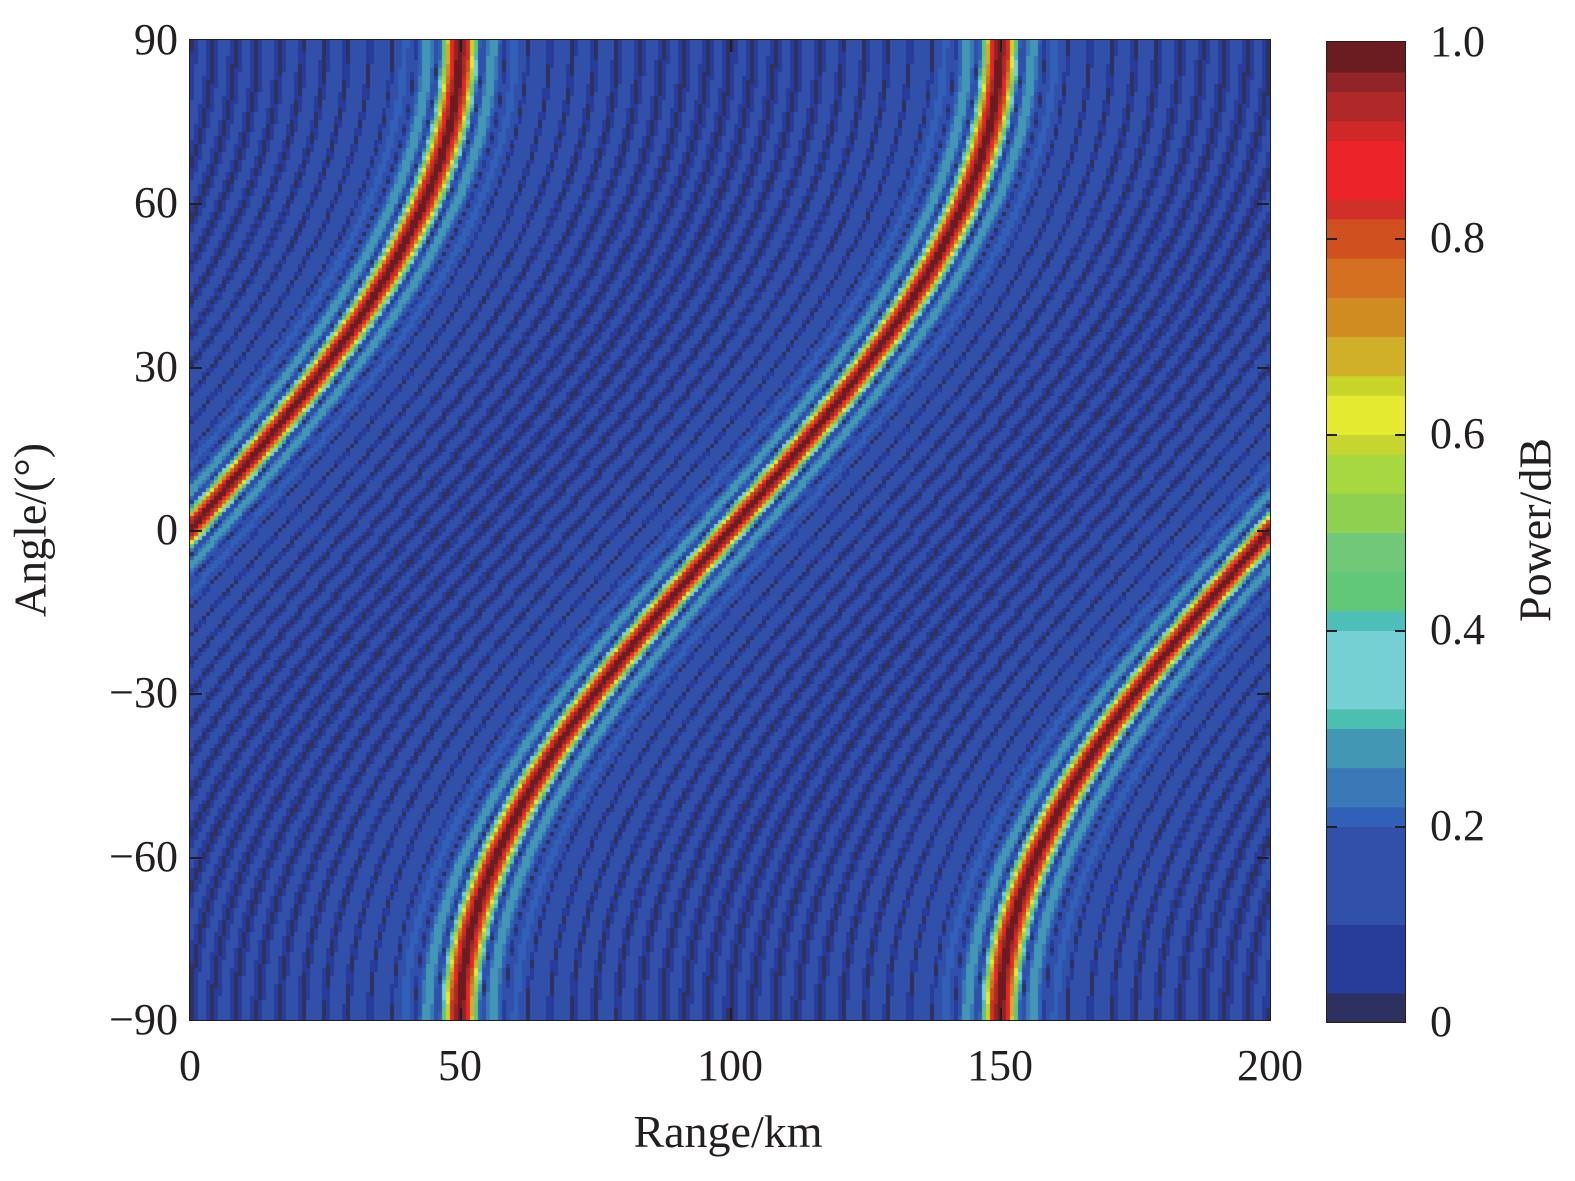  Describe the element at coordinates (30, 530) in the screenshot. I see `y-axis-label: Angle/(°)` at that location.